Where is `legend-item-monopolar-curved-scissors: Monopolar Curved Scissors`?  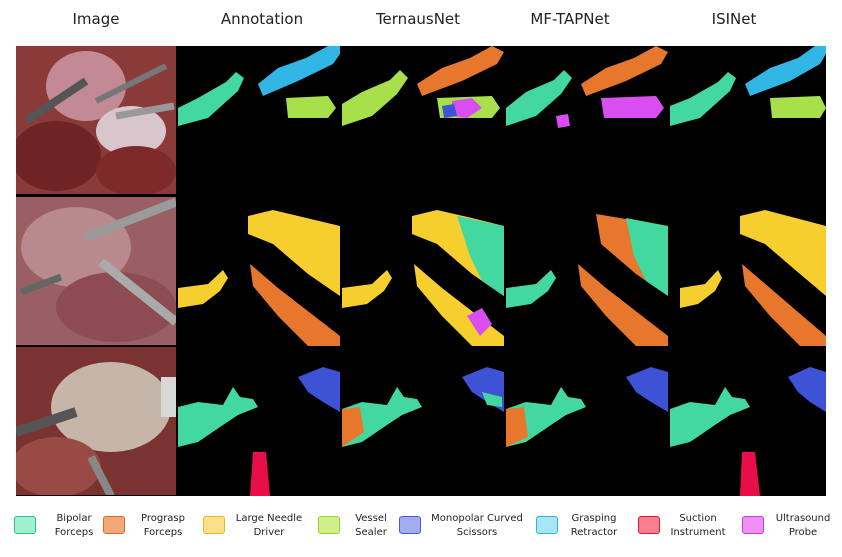
legend-item-monopolar-curved-scissors: Monopolar Curved Scissors is located at coordinates (464, 530).